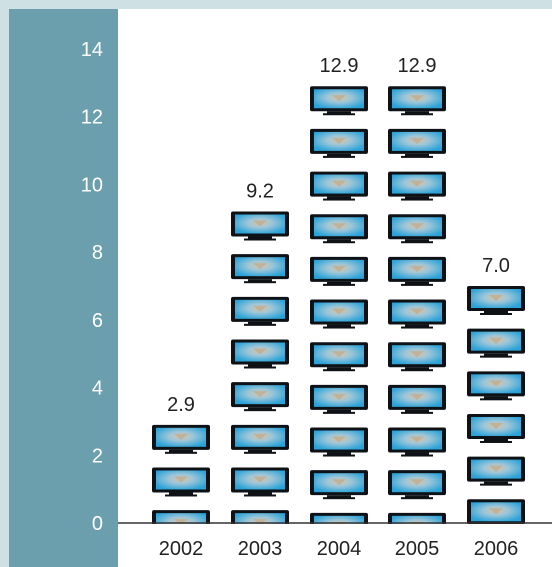 This screenshot has width=552, height=567. I want to click on data-label: 7.0, so click(496, 266).